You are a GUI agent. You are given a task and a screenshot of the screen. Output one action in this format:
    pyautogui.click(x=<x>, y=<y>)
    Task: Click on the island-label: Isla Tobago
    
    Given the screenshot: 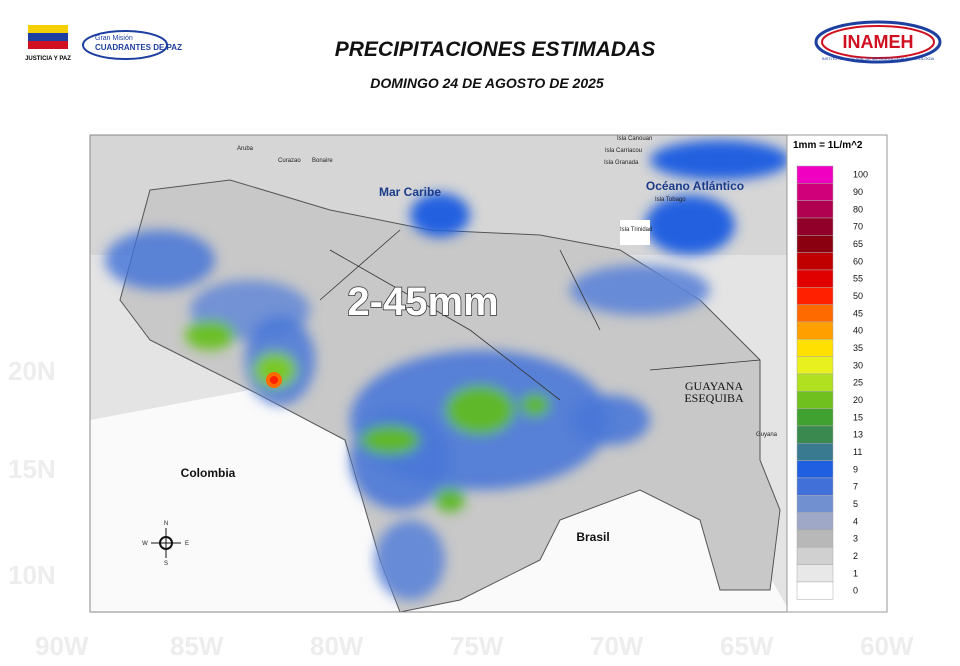 What is the action you would take?
    pyautogui.click(x=670, y=200)
    